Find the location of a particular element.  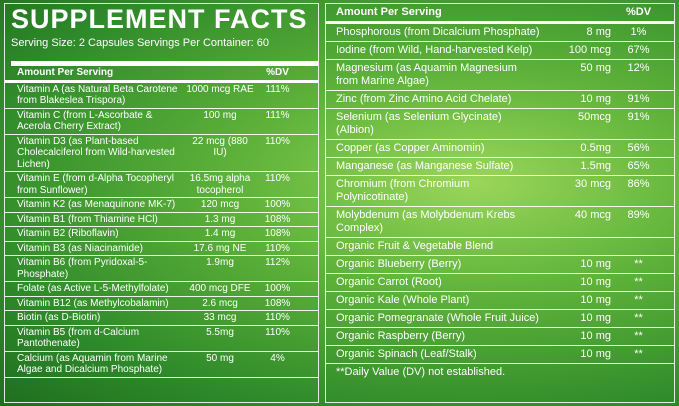

nutrient-name: Vitamin B5 (from d-Calcium Pantothenate) is located at coordinates (78, 338).